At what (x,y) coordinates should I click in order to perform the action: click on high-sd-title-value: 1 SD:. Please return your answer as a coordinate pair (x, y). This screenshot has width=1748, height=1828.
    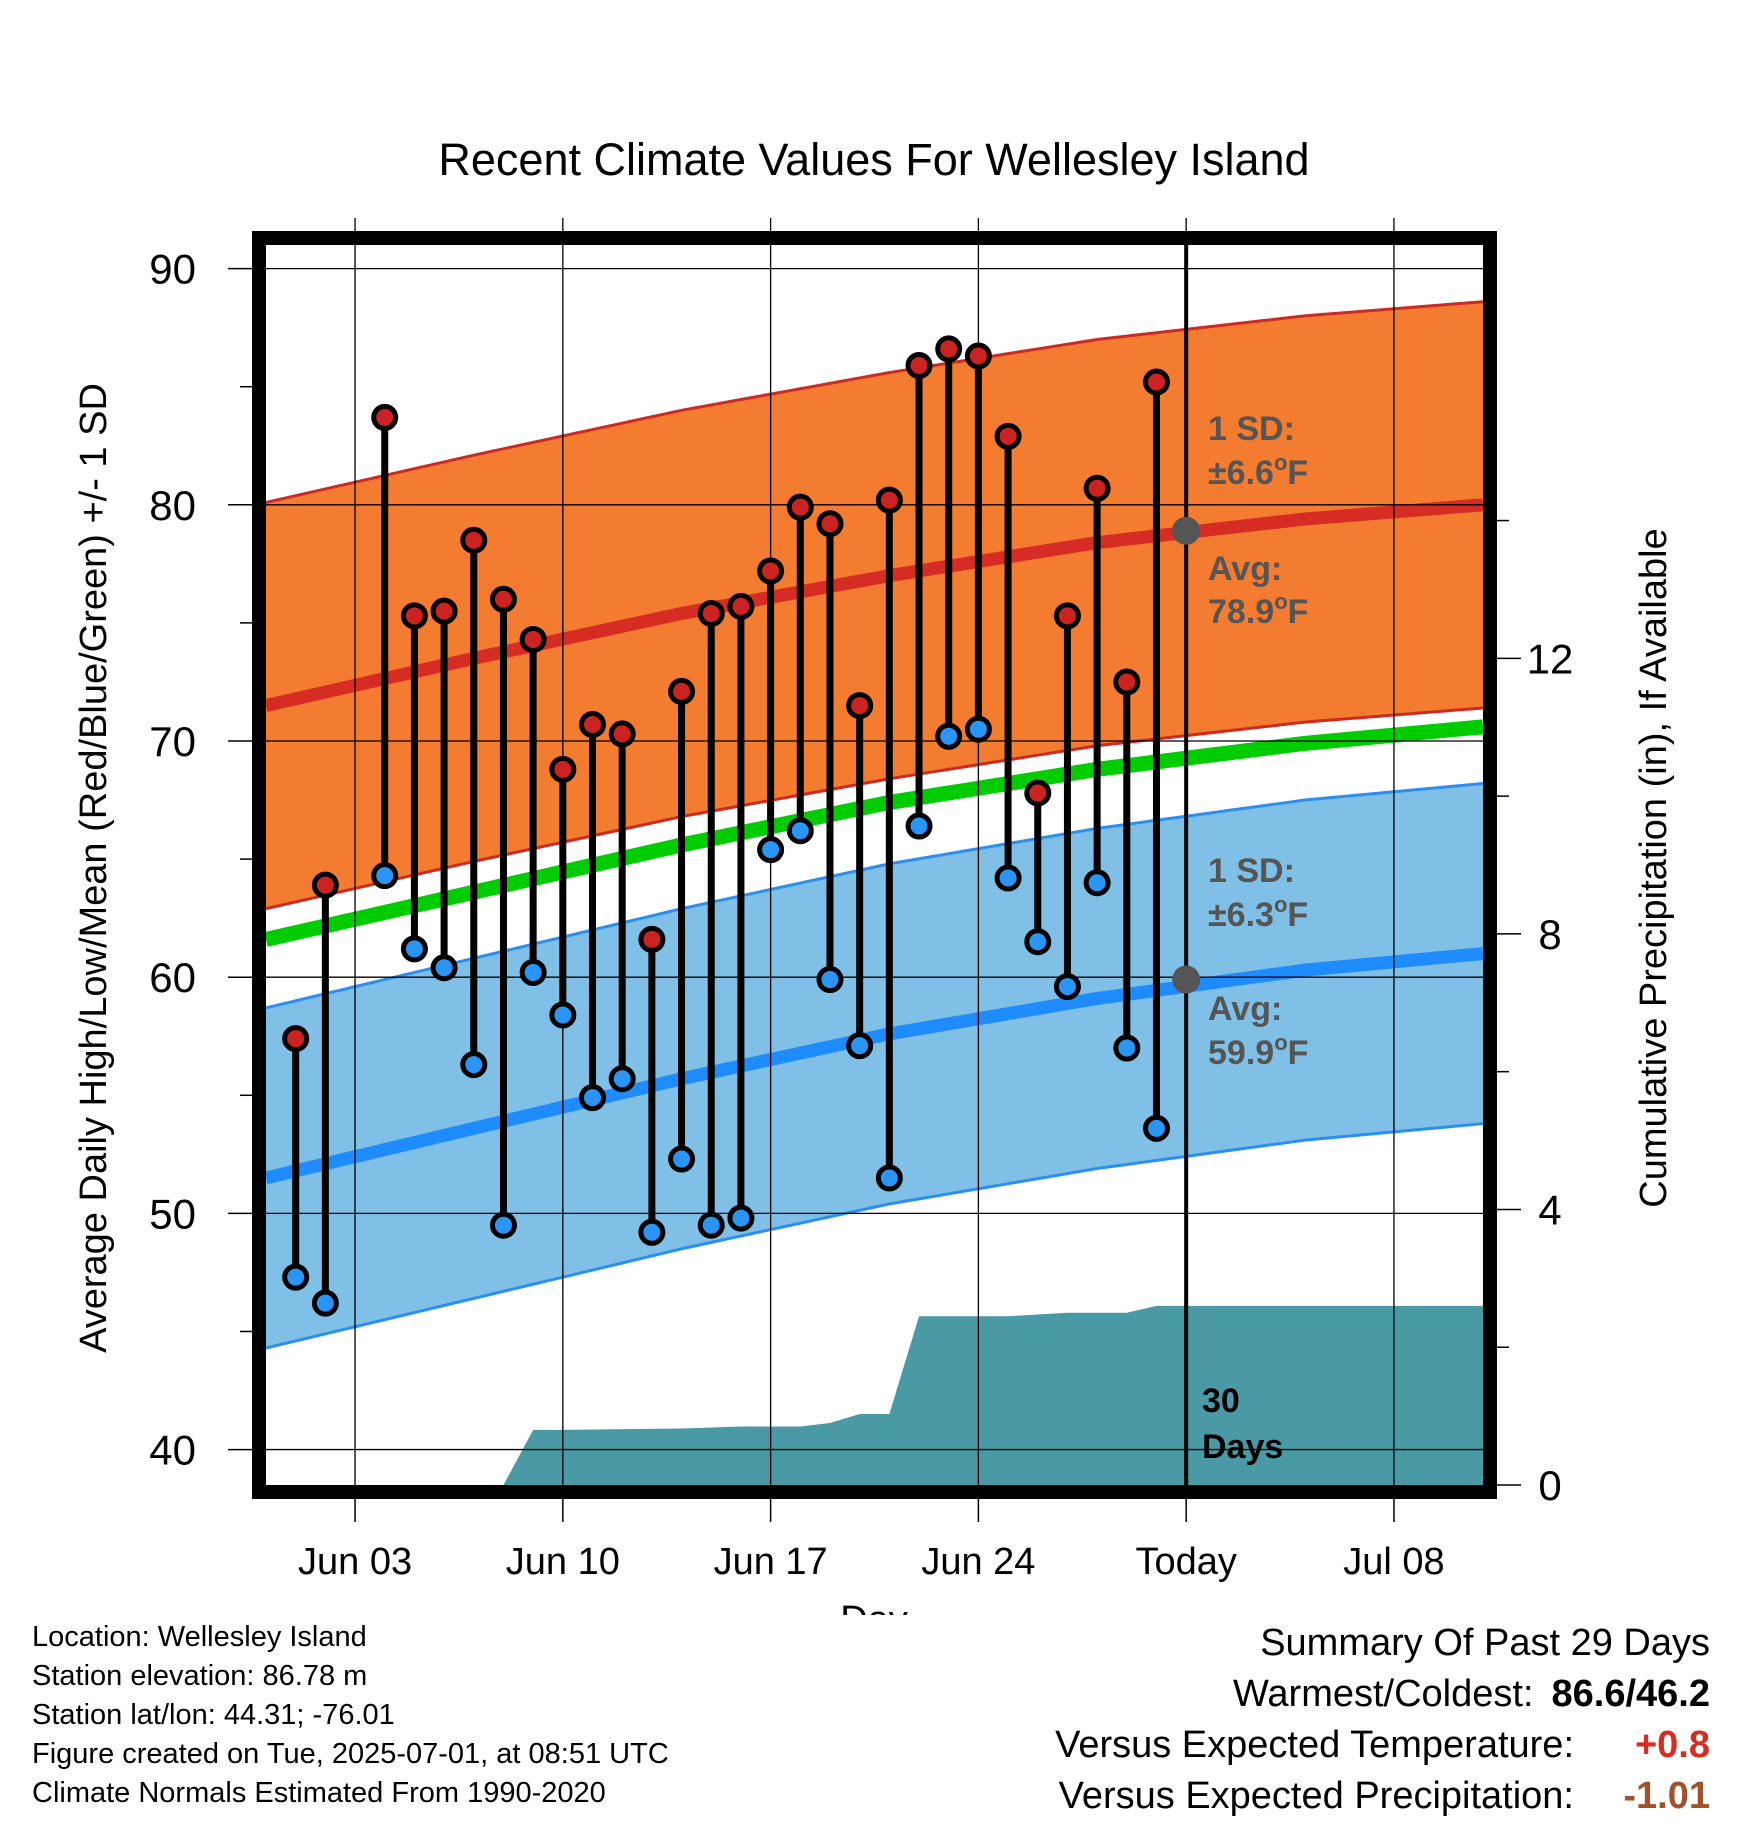
    Looking at the image, I should click on (1251, 429).